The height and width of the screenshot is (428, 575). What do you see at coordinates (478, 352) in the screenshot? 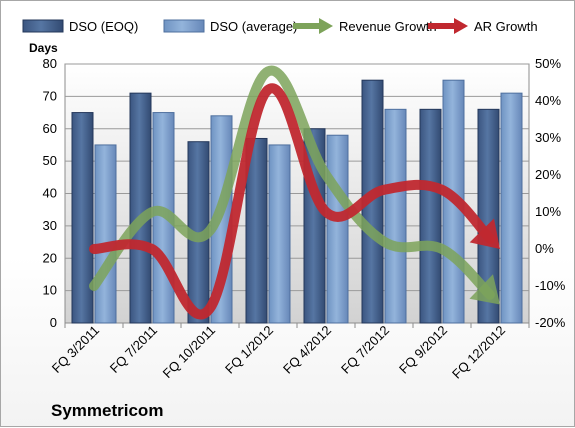
I see `x-tick-label: FQ 12/2012` at bounding box center [478, 352].